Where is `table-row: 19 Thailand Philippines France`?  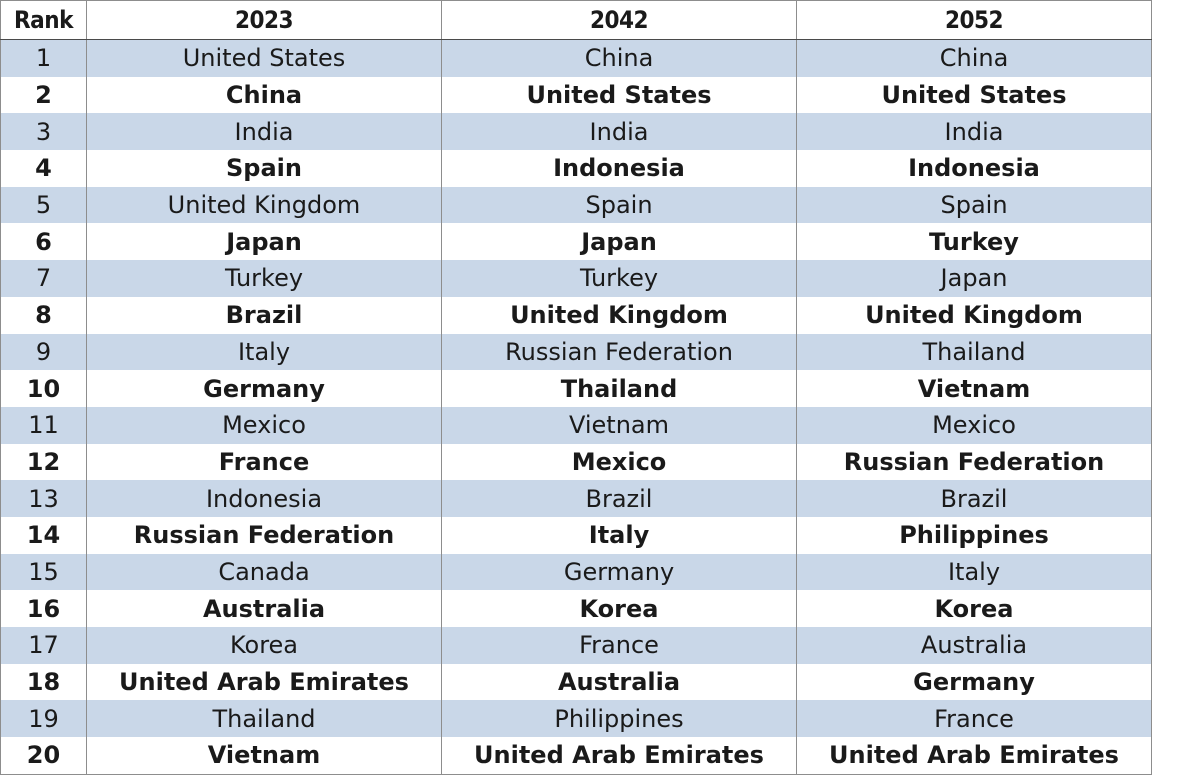
table-row: 19 Thailand Philippines France is located at coordinates (576, 718).